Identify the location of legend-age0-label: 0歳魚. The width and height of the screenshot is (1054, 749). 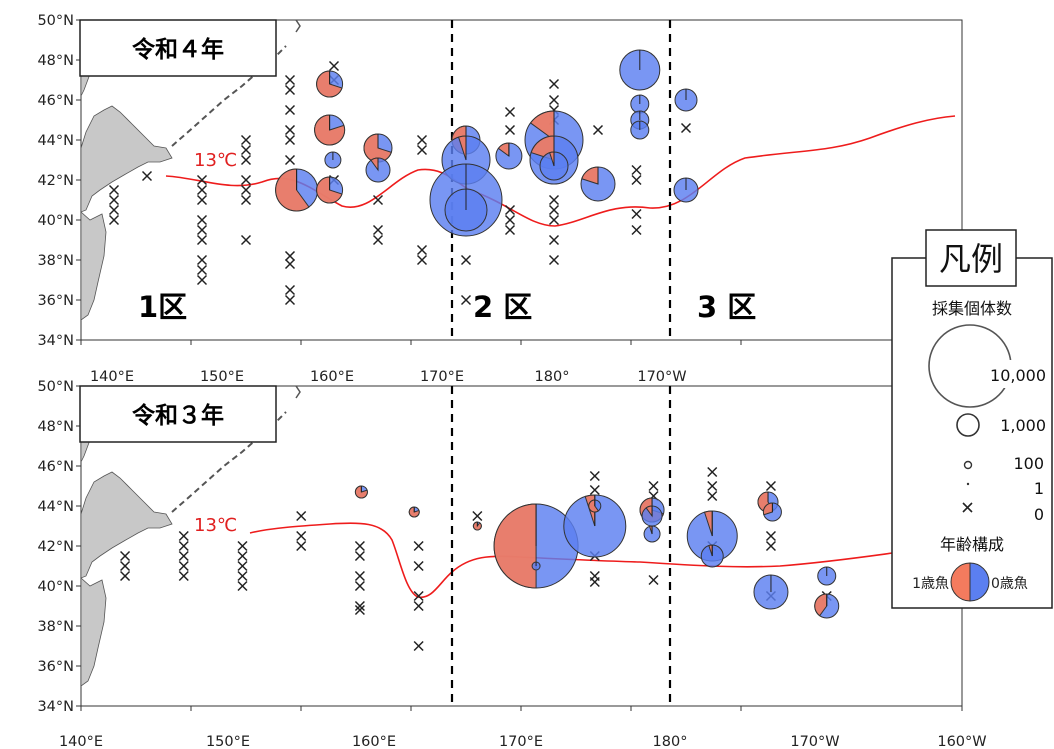
(1009, 584).